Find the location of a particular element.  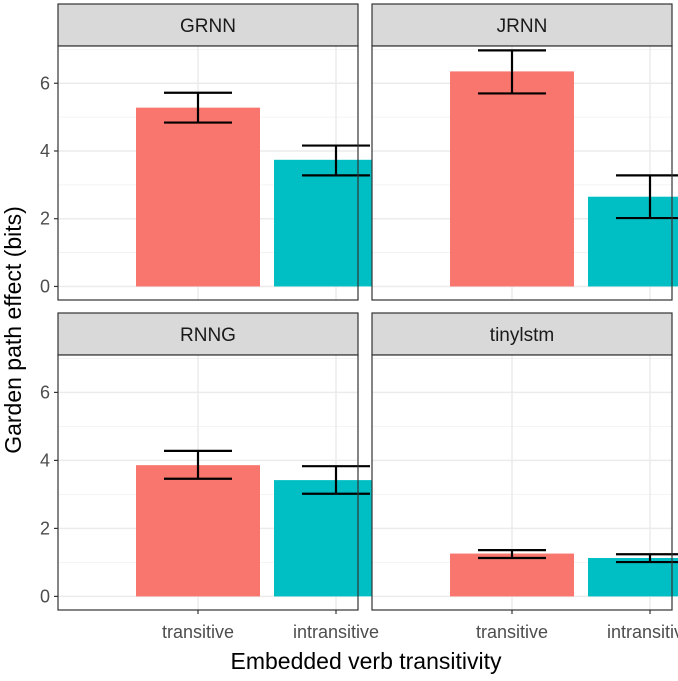

error-bar-grnn-transitive is located at coordinates (198, 107).